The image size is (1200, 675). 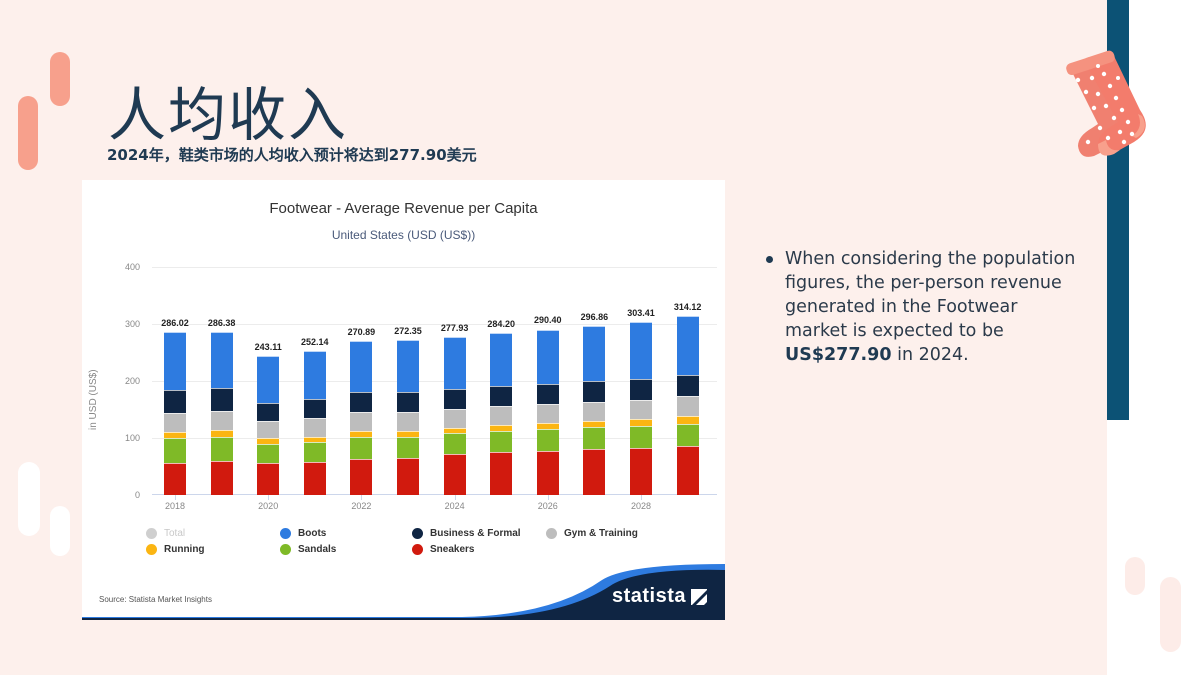 I want to click on legend-item-sneakers: Sneakers, so click(x=443, y=549).